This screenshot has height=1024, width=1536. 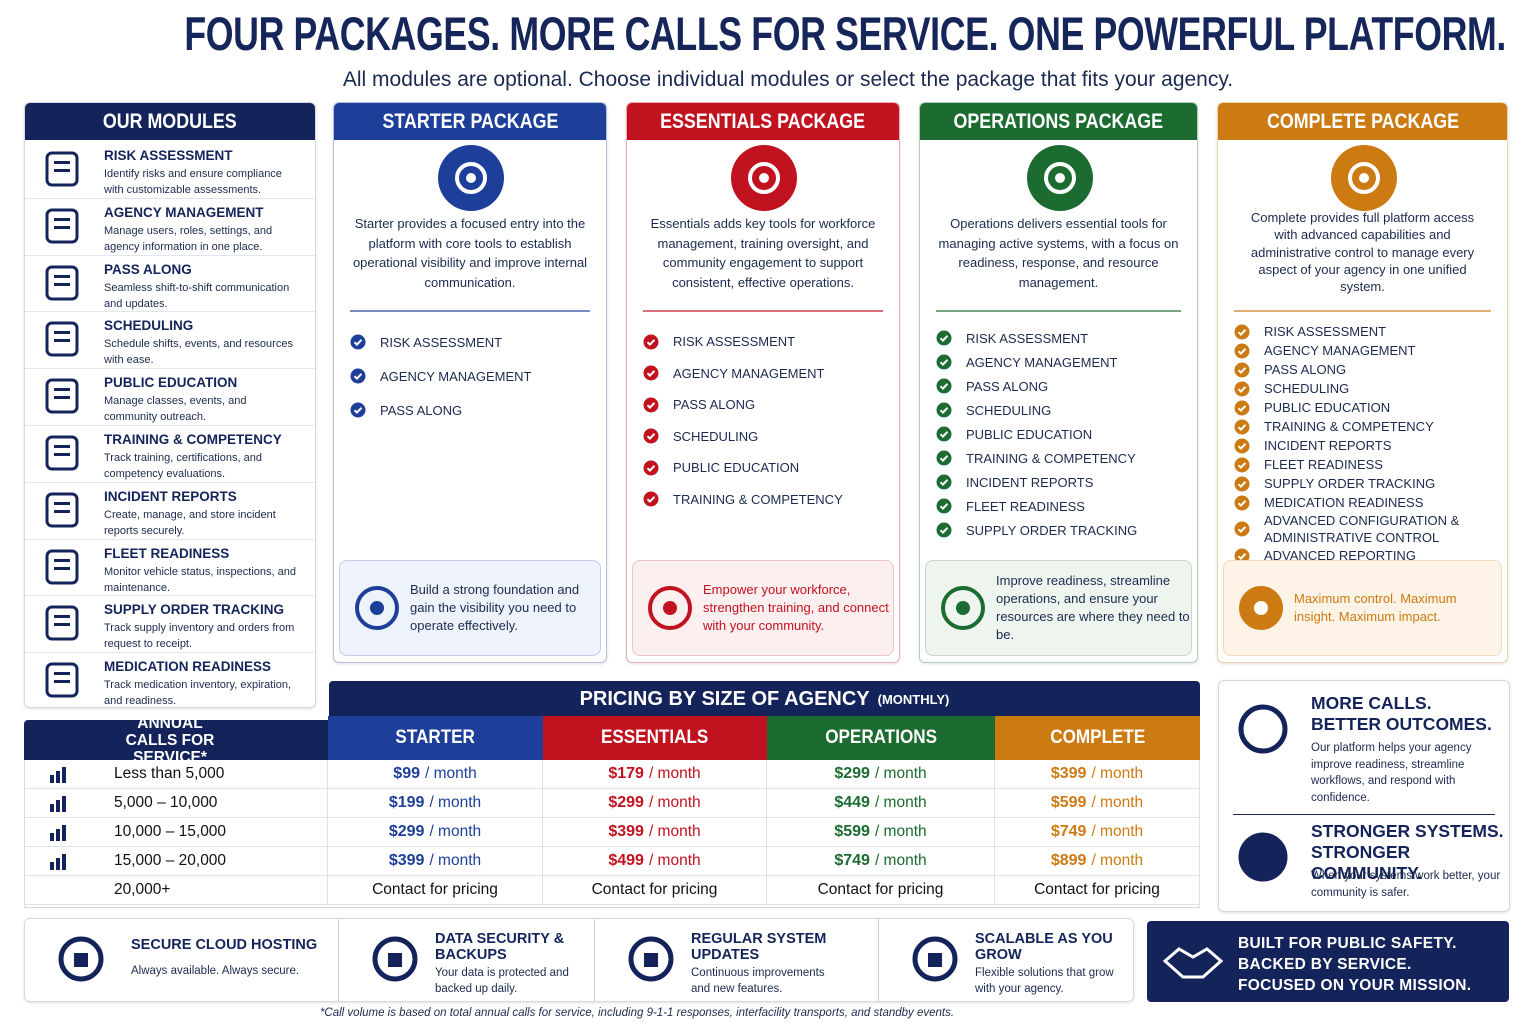 What do you see at coordinates (759, 947) in the screenshot?
I see `feature-title: REGULAR SYSTEM UPDATES` at bounding box center [759, 947].